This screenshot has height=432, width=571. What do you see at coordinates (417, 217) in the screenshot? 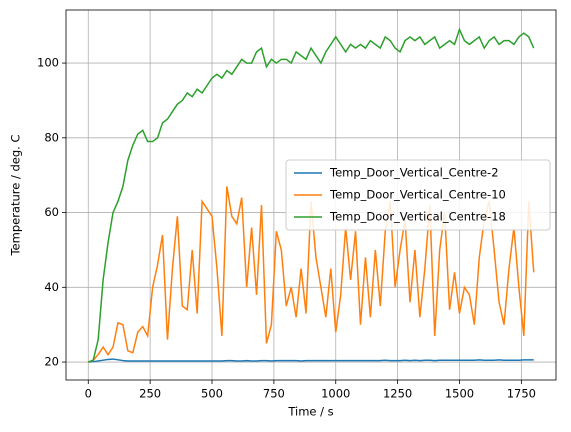
I see `legend-label: Temp_Door_Vertical_Centre-18` at bounding box center [417, 217].